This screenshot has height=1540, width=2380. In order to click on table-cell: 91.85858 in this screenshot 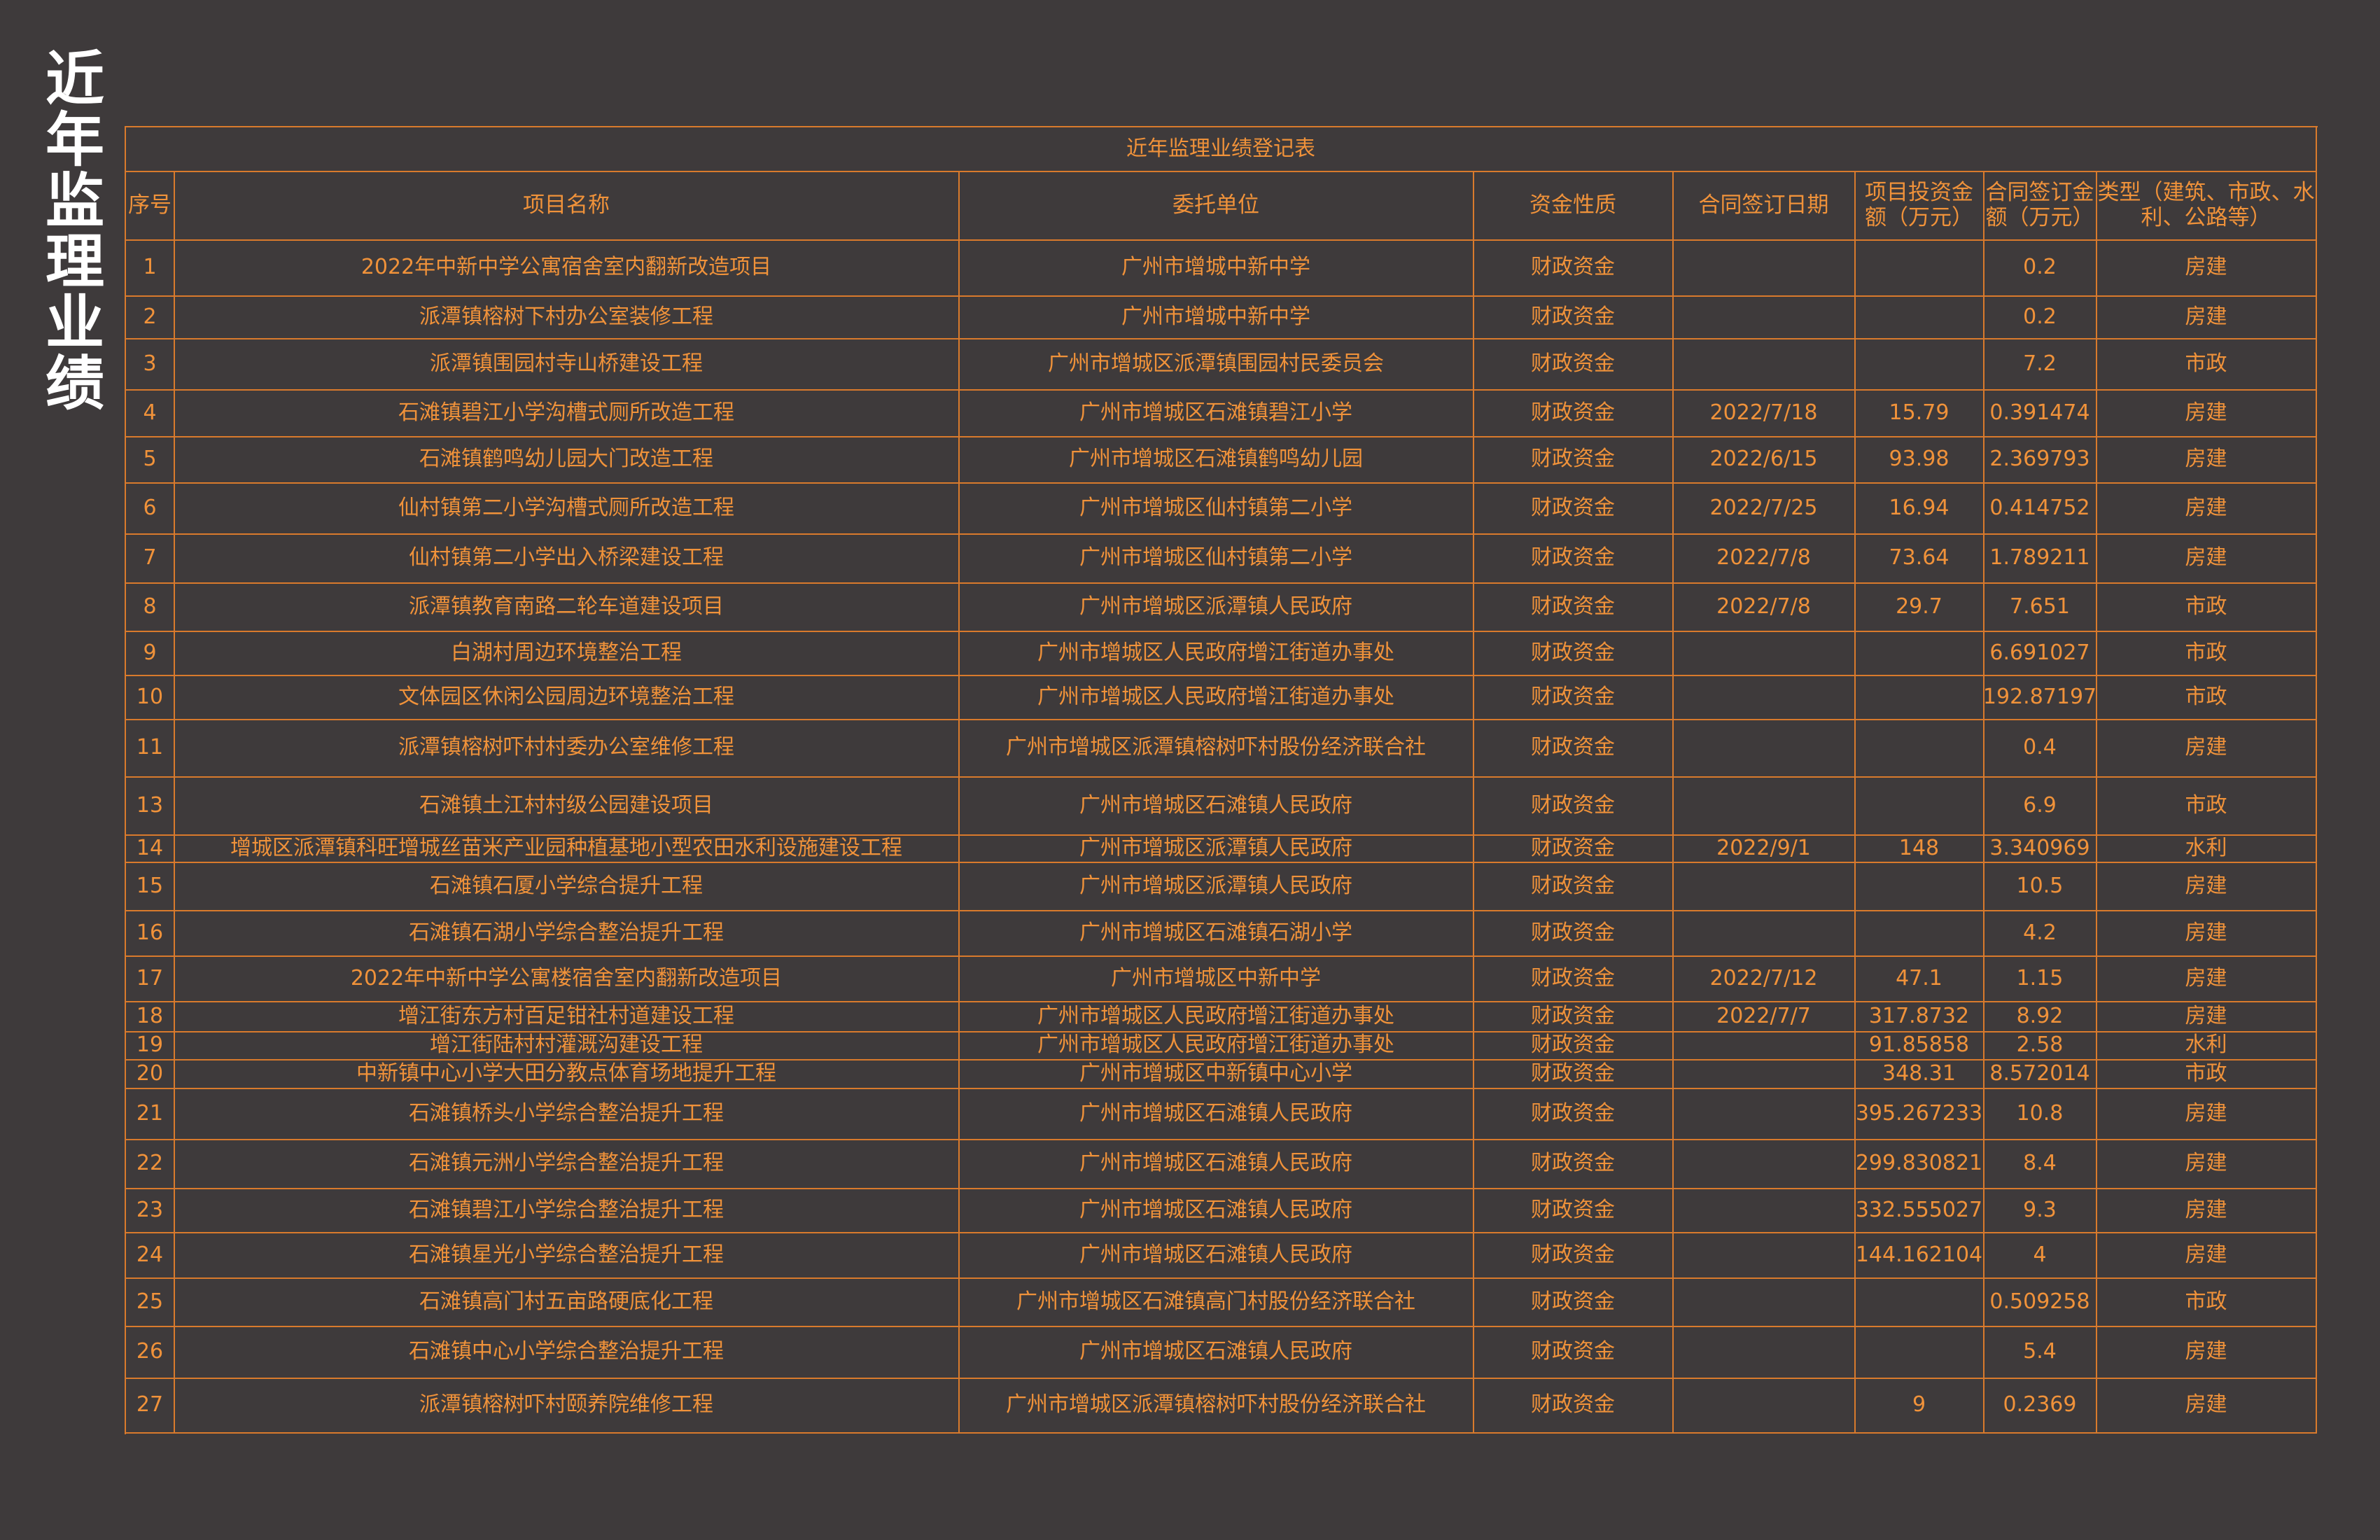, I will do `click(1919, 1046)`.